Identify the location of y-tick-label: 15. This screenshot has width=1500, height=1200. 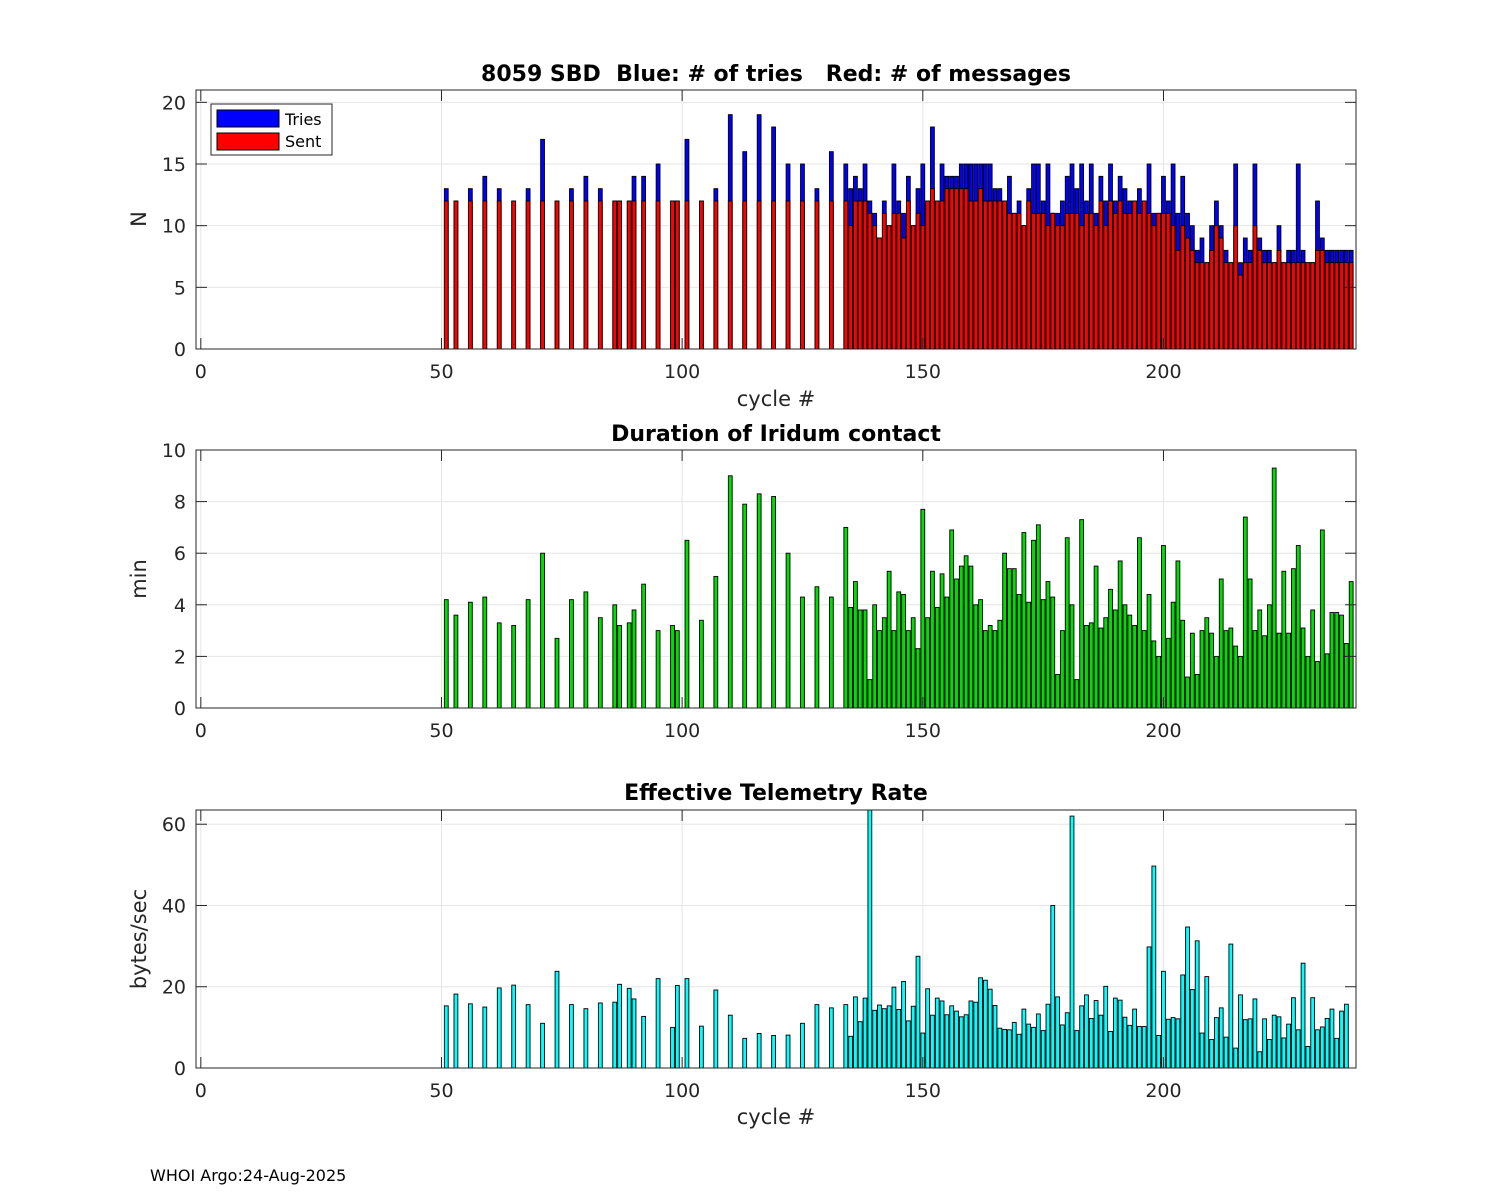
(174, 165).